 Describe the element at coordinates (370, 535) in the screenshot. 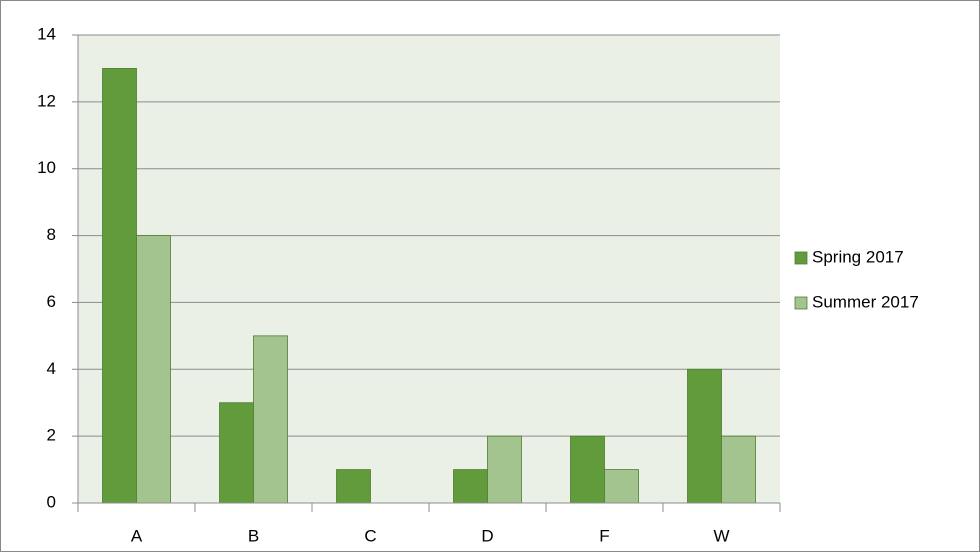

I see `x-tick-label: C` at that location.